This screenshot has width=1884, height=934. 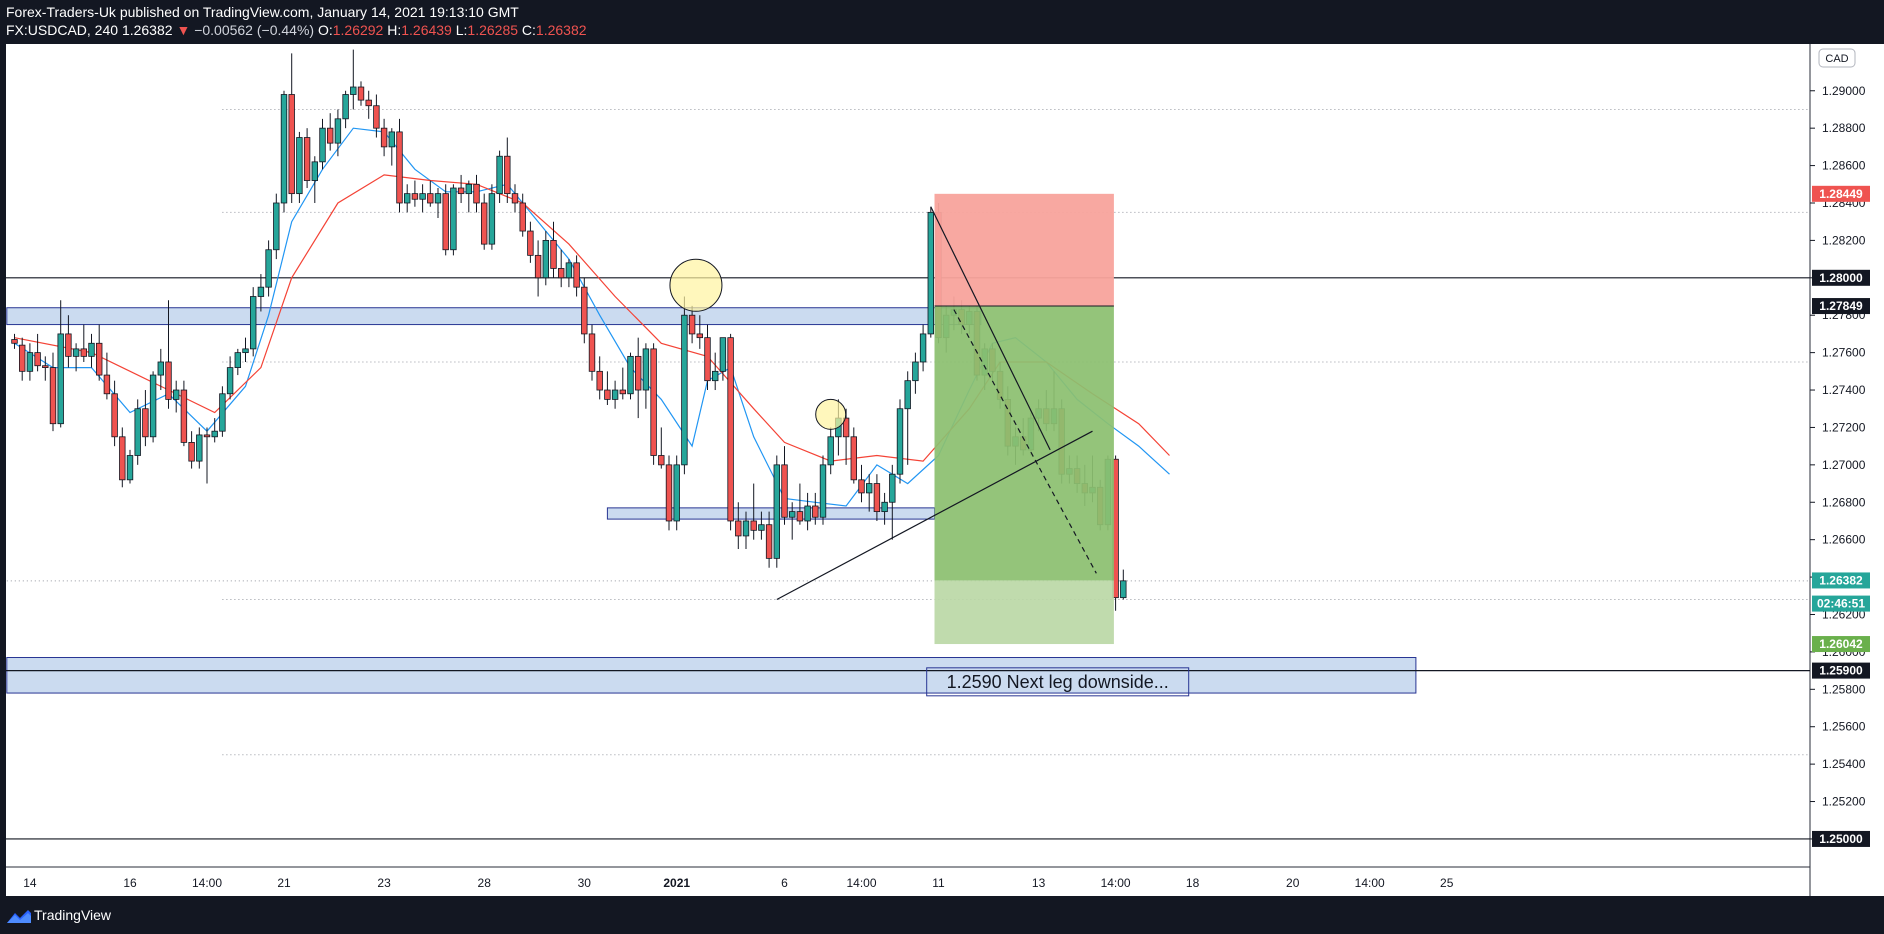 I want to click on price-label: 02:46:51, so click(x=1841, y=603).